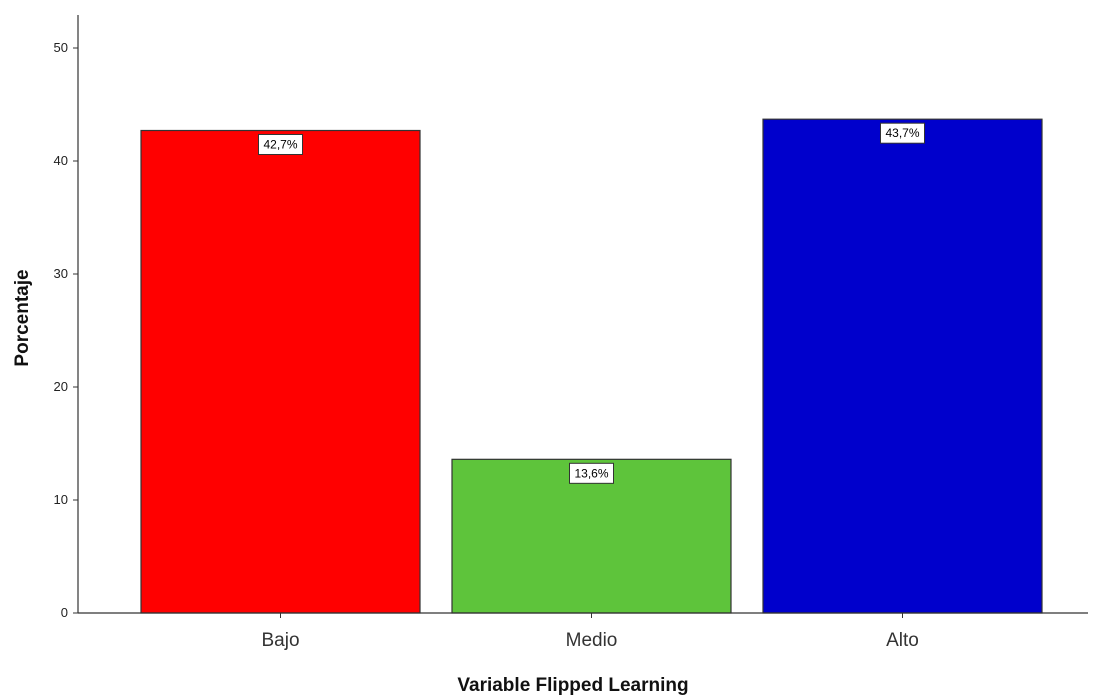  I want to click on y-axis-ticks: 0 10 20 30 40 50, so click(66, 330).